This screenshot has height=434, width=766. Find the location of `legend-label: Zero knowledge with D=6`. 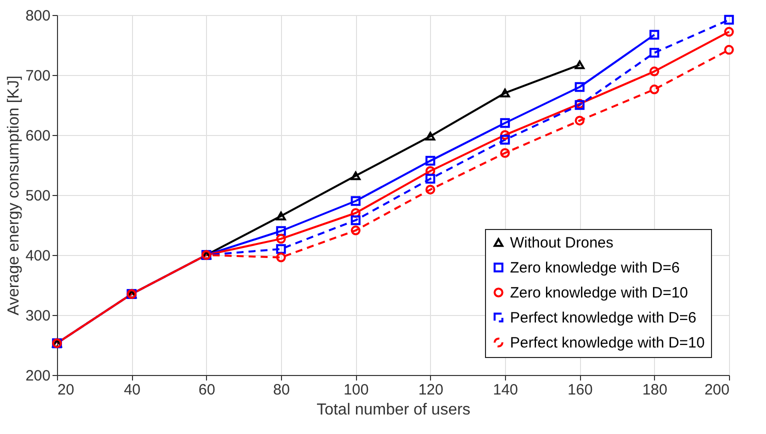

legend-label: Zero knowledge with D=6 is located at coordinates (595, 268).